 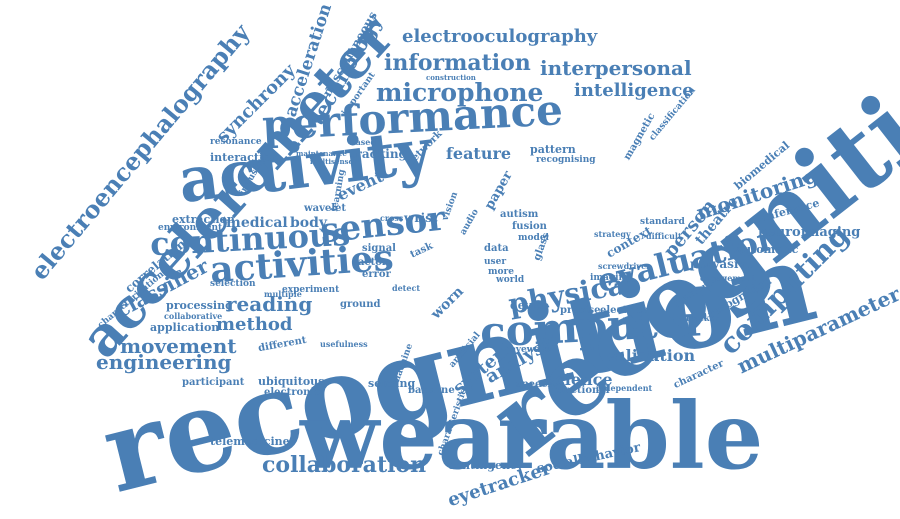 I want to click on cloud-word: wavelet, so click(x=325, y=208).